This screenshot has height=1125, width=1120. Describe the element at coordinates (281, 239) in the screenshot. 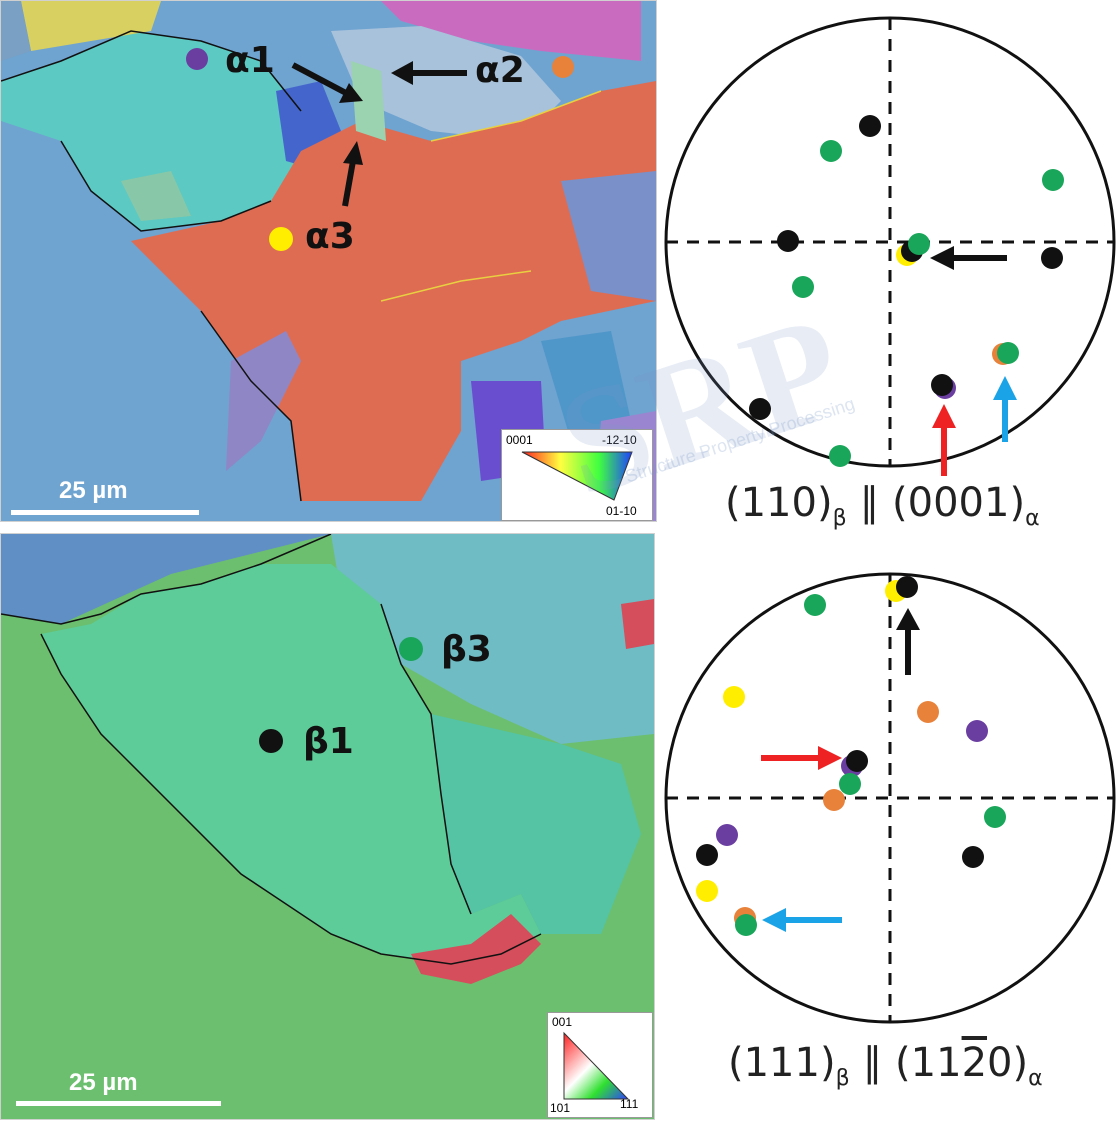

I see `alpha3-marker` at that location.